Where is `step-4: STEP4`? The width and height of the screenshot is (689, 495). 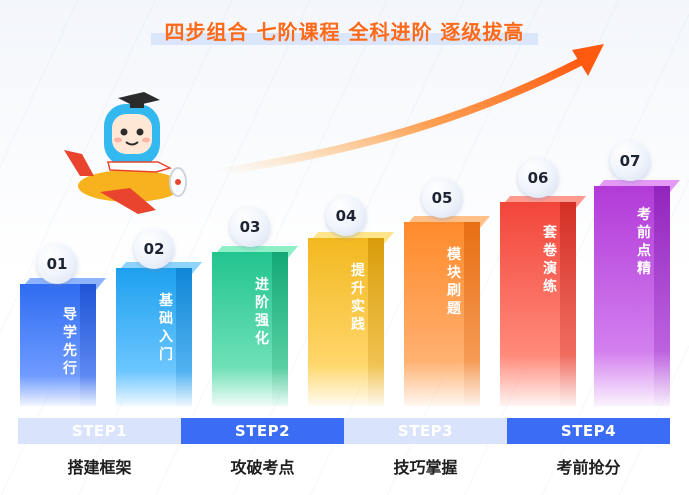
step-4: STEP4 is located at coordinates (588, 431).